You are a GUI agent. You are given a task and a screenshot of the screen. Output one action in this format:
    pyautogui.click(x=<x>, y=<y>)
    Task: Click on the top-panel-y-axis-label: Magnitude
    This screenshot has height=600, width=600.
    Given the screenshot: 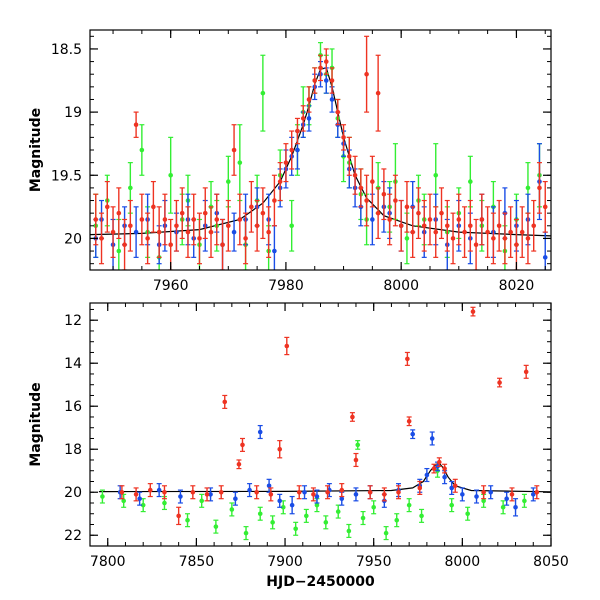 What is the action you would take?
    pyautogui.click(x=36, y=150)
    